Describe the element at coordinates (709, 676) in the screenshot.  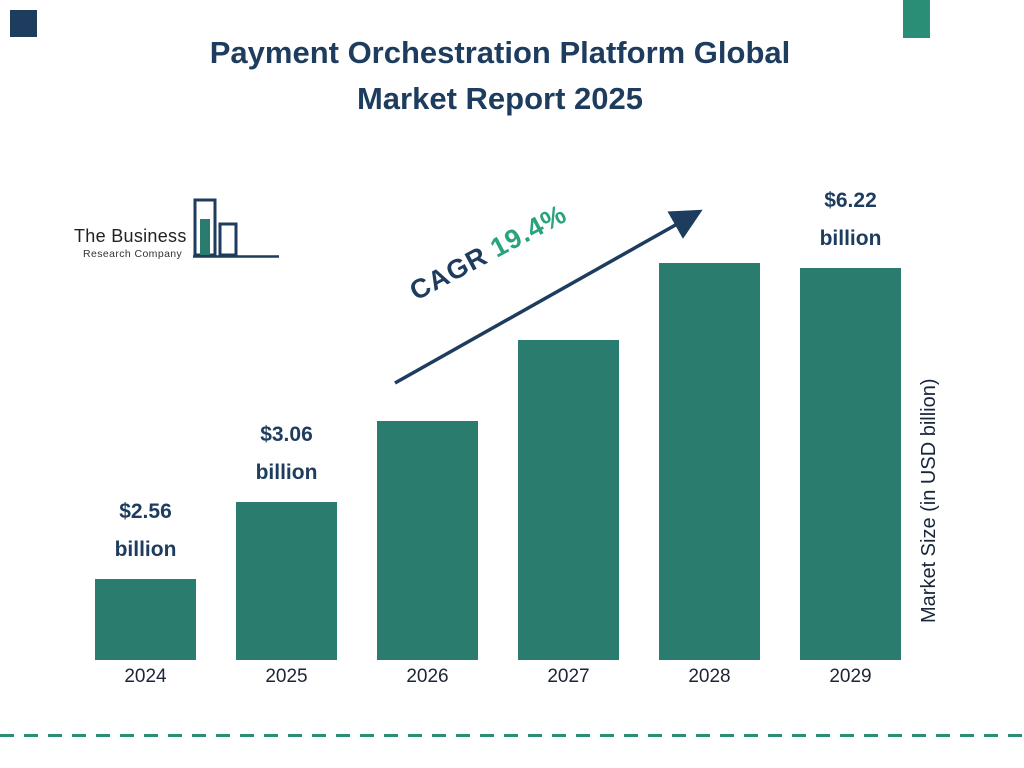
I see `x-axis-label-2028: 2028` at that location.